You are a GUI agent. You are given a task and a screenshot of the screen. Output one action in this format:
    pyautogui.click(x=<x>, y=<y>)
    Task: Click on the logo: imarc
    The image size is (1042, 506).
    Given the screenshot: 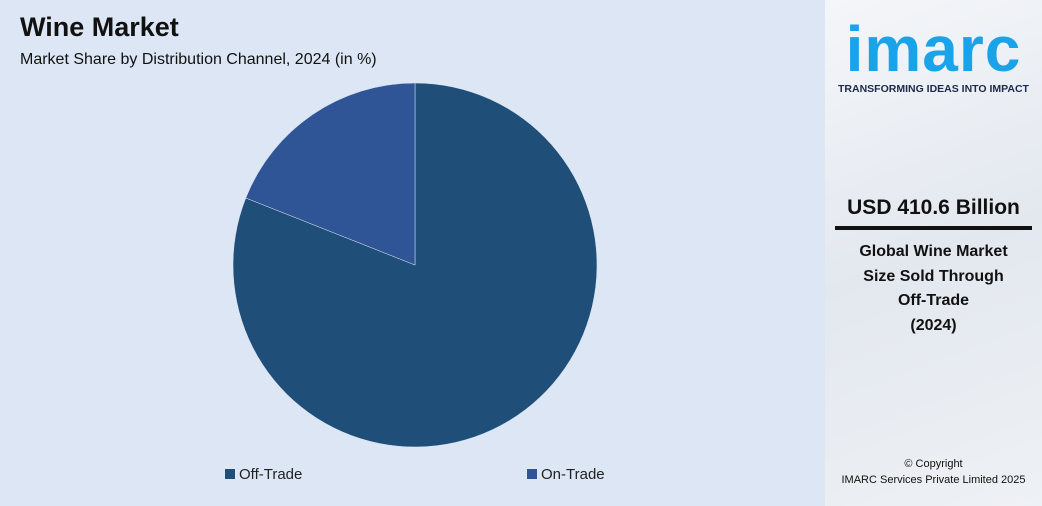 What is the action you would take?
    pyautogui.click(x=933, y=49)
    